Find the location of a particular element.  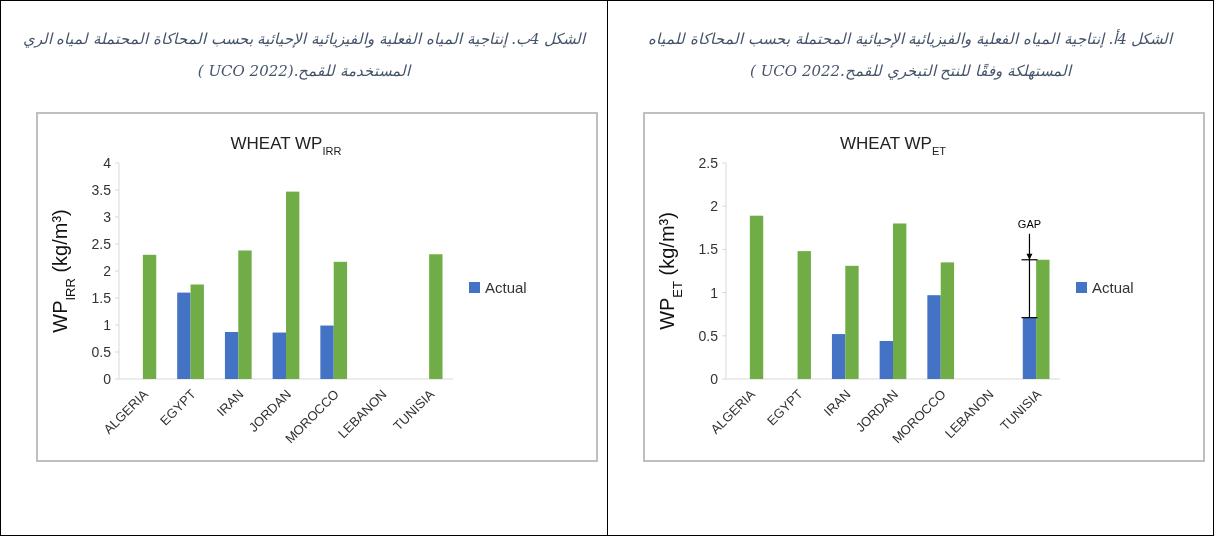

text: الشكل 4ب. إنتاجية المياه الفعلية والفيزيائية الإحيائية بحسب المحاكاة المحتملة لمياه الري المستخدمة للقمح.(UCO 2022 ) is located at coordinates (304, 55).